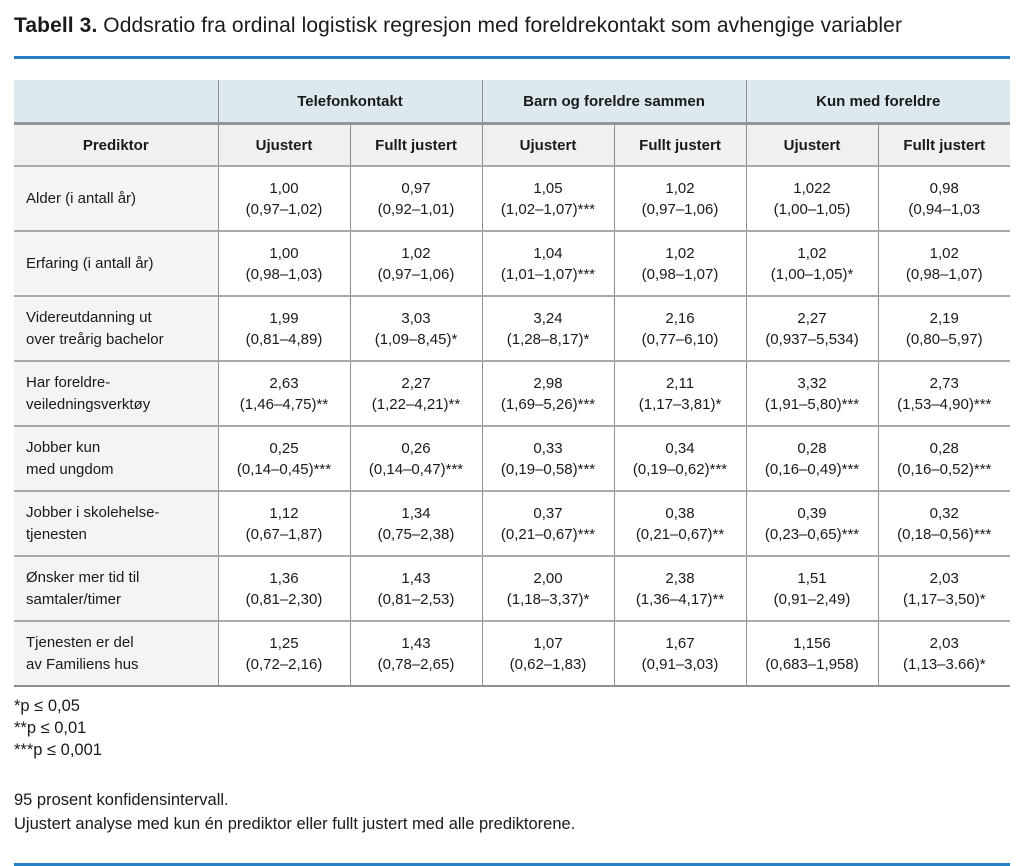 The image size is (1024, 866). What do you see at coordinates (680, 145) in the screenshot?
I see `column-header-fullt-justert-2: Fullt justert` at bounding box center [680, 145].